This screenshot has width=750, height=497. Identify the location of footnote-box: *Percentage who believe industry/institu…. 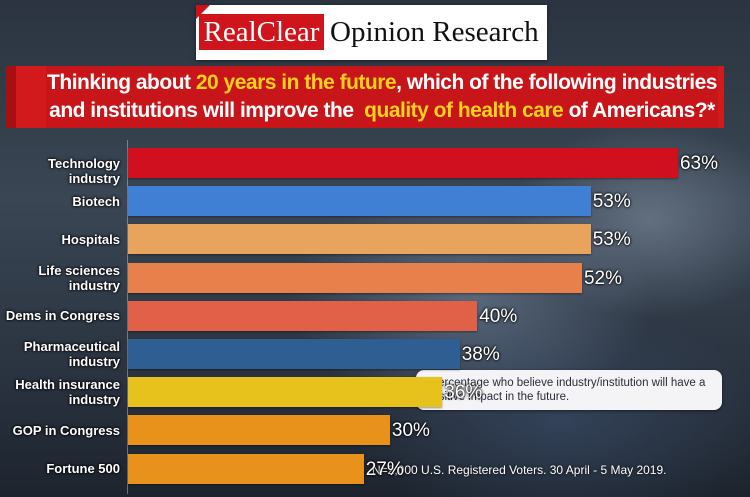
(569, 390).